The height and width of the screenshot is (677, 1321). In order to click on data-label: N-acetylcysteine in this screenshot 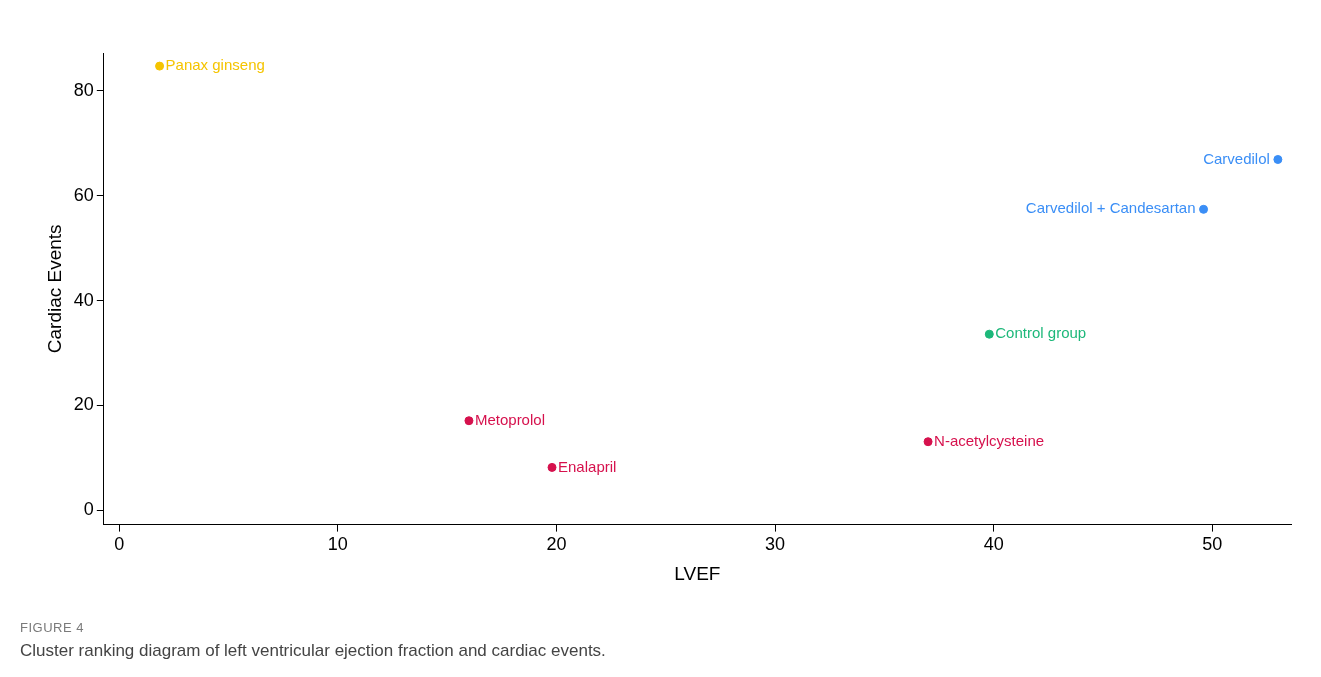, I will do `click(989, 440)`.